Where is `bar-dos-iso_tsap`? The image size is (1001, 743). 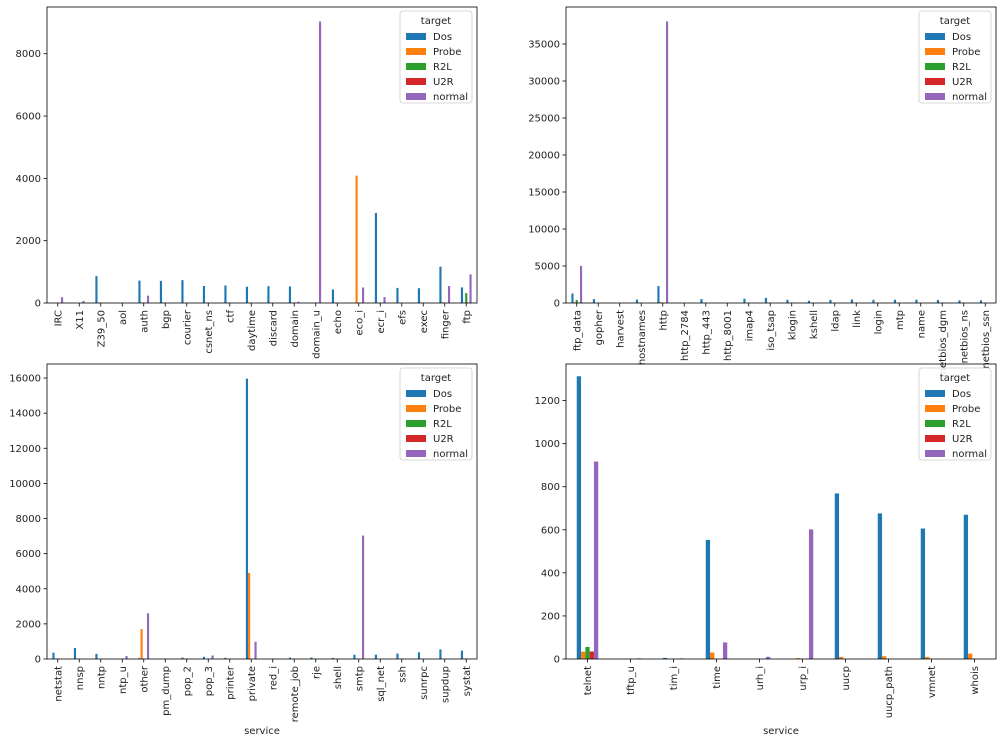
bar-dos-iso_tsap is located at coordinates (766, 300).